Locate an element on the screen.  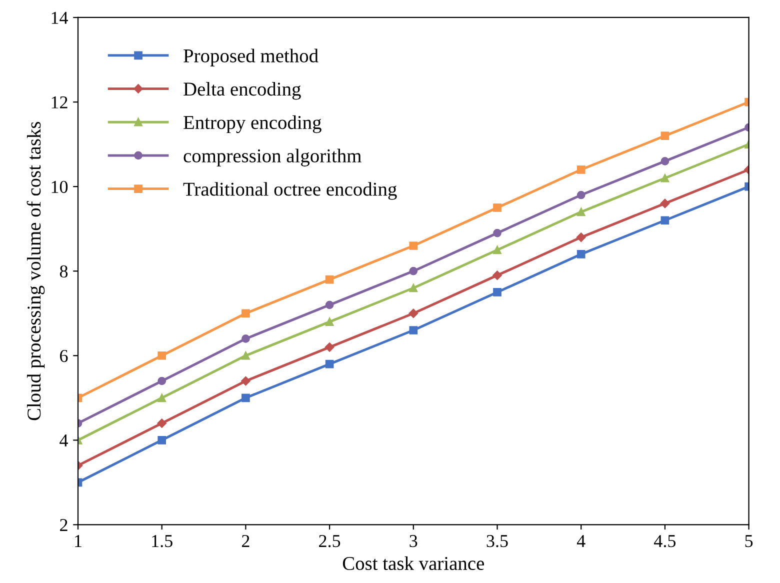
y-tick-label: 6 is located at coordinates (64, 356).